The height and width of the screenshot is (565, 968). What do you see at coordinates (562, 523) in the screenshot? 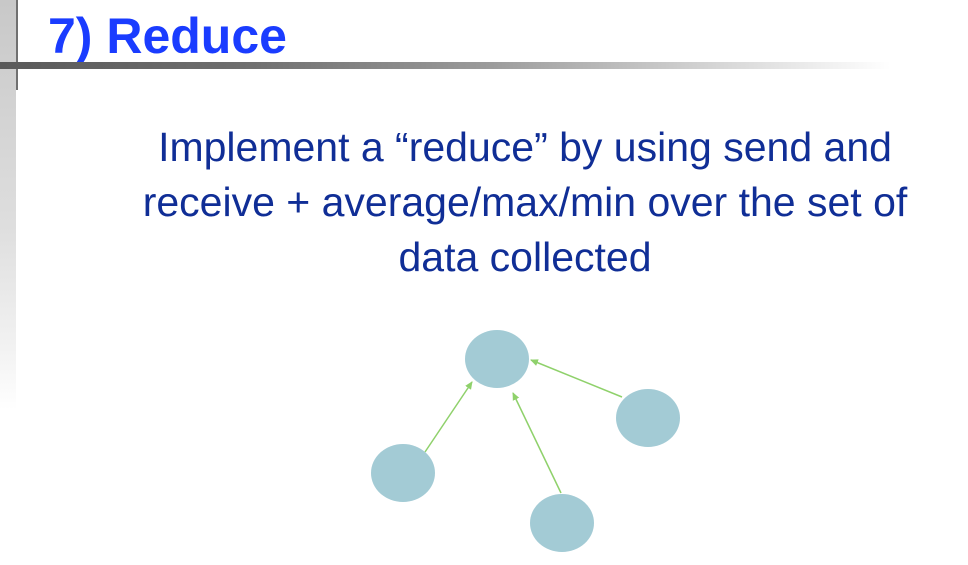
I see `bottom-node` at bounding box center [562, 523].